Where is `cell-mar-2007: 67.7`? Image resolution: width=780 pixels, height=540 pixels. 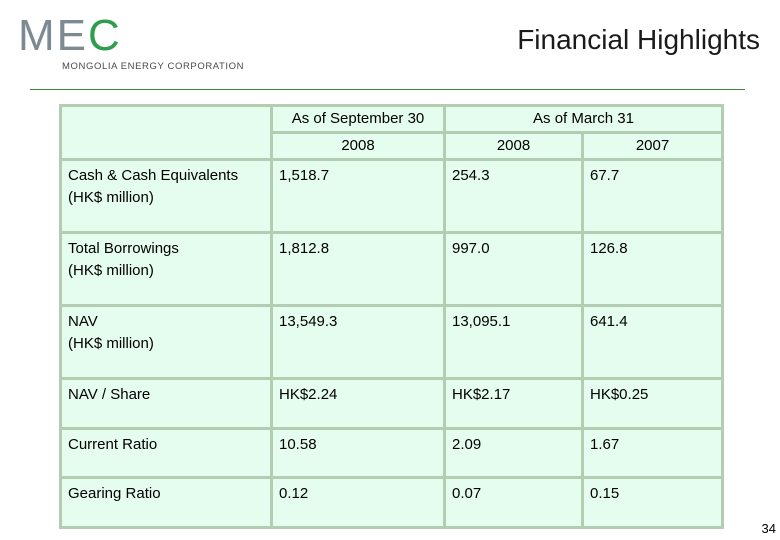
cell-mar-2007: 67.7 is located at coordinates (652, 196).